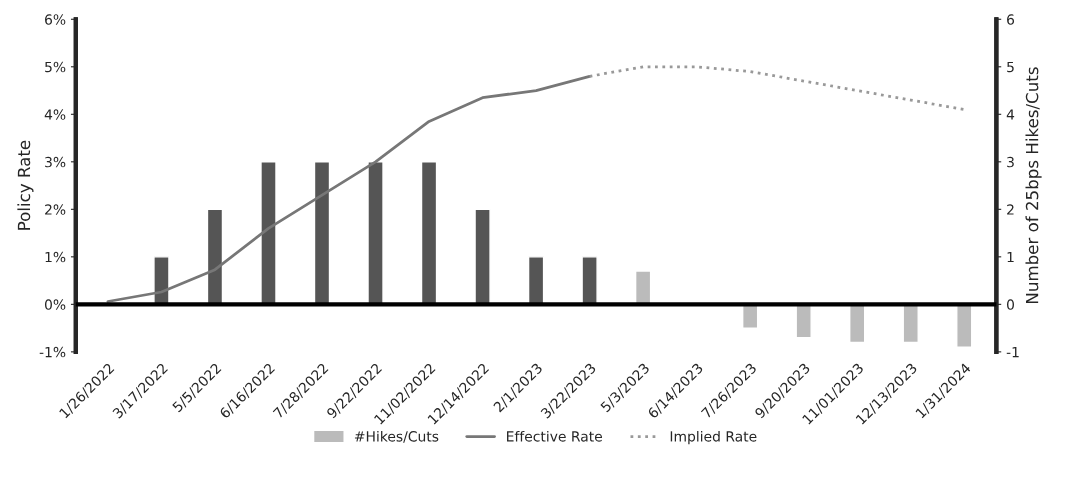  Describe the element at coordinates (554, 436) in the screenshot. I see `legend-label: Effective Rate` at that location.